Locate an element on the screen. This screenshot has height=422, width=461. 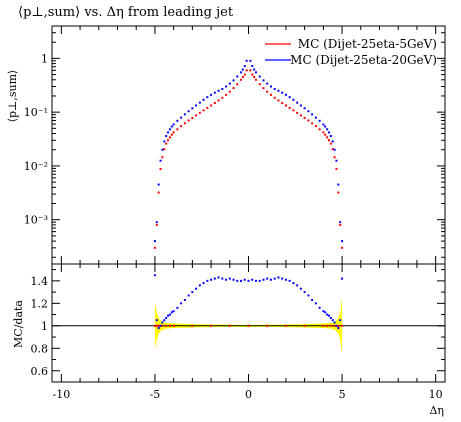
top-y-tick-label-1: 10⁻² is located at coordinates (36, 166).